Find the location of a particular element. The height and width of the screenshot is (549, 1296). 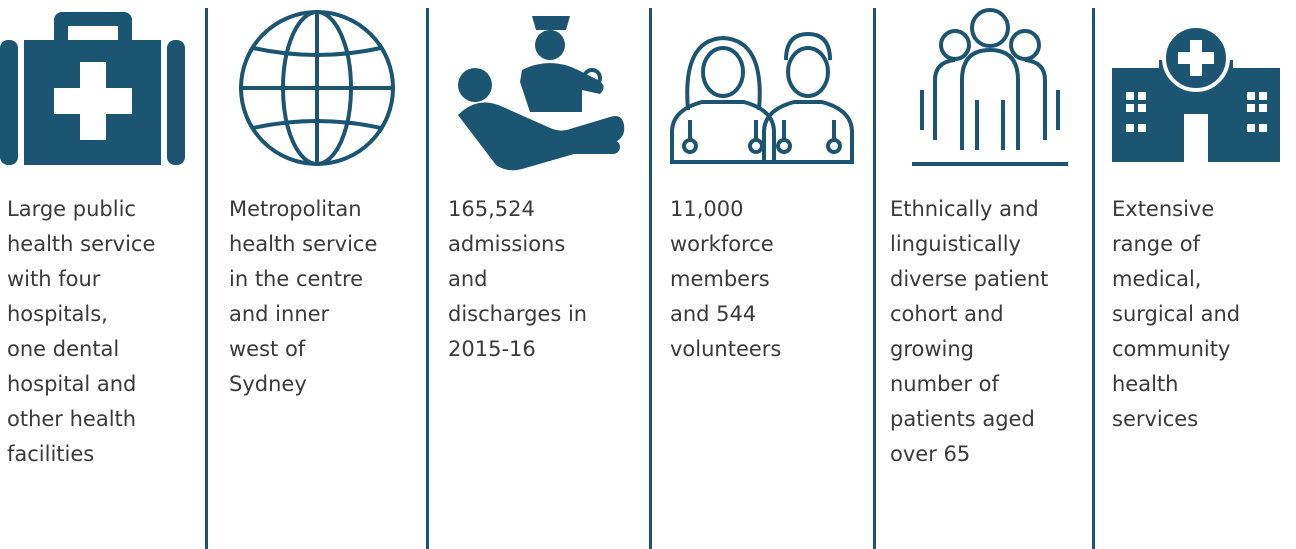

description-line: facilities is located at coordinates (51, 454).